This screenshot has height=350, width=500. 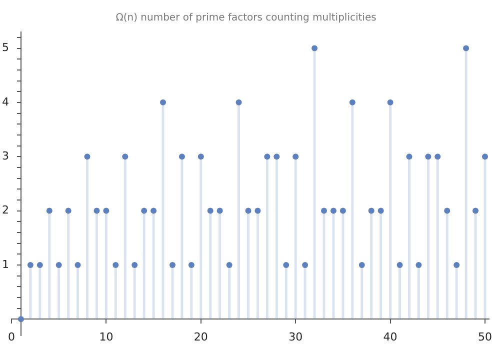 I want to click on x-tick-label: 20, so click(x=201, y=337).